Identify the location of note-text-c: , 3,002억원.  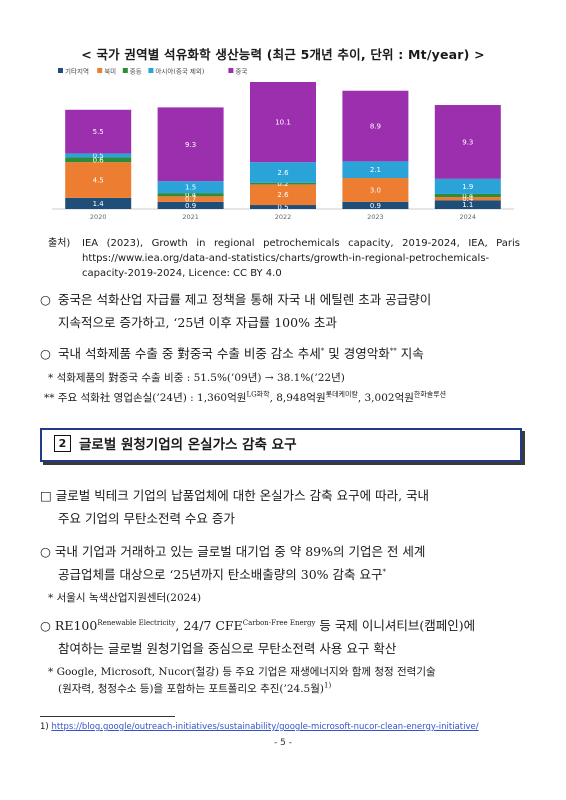
(385, 398).